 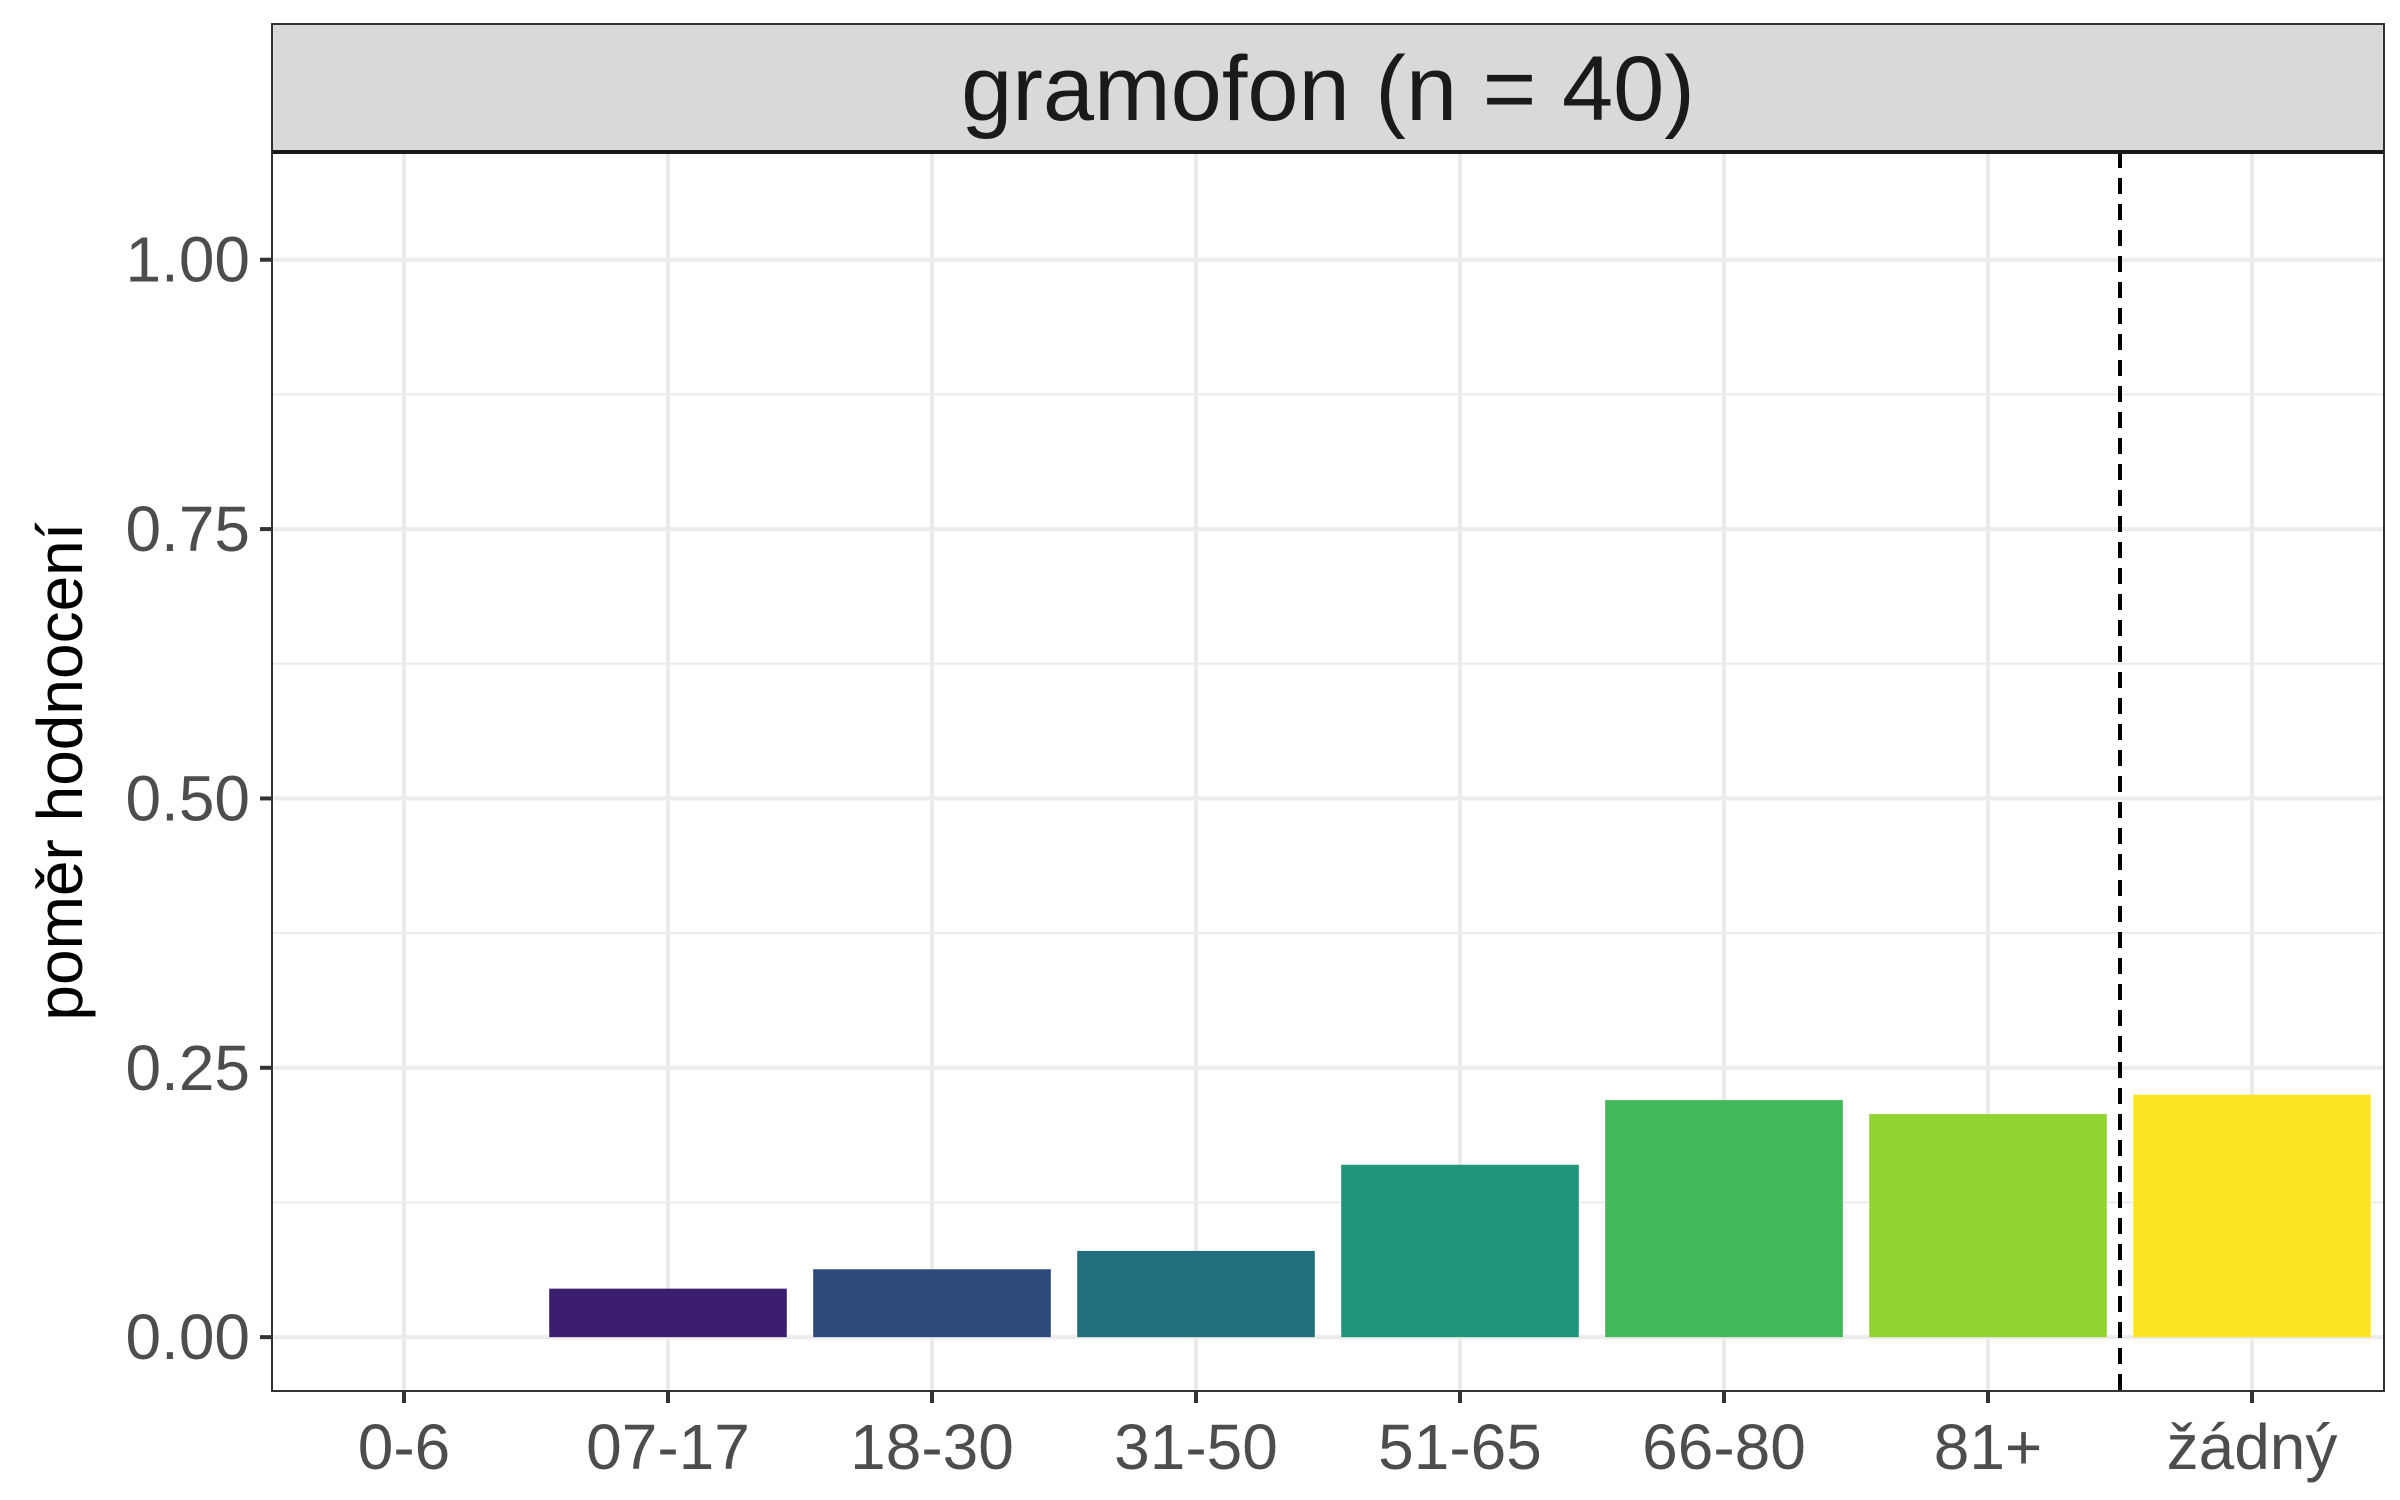 What do you see at coordinates (187, 260) in the screenshot?
I see `y-tick-label: 1.00` at bounding box center [187, 260].